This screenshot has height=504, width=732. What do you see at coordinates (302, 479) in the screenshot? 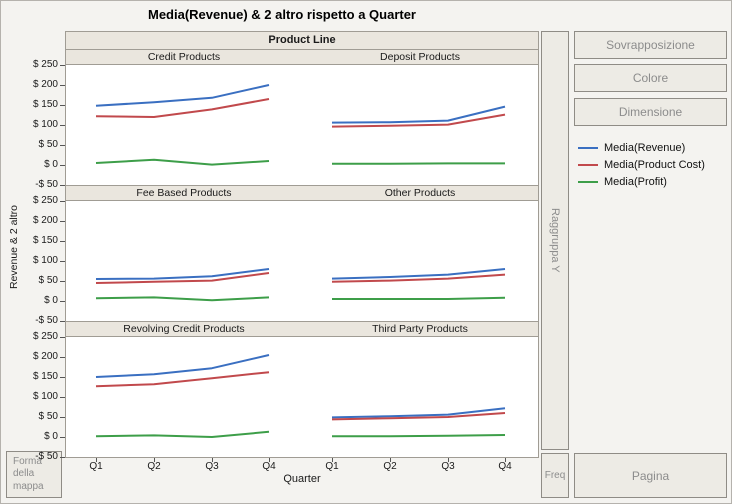
I see `x-axis-label: Quarter` at bounding box center [302, 479].